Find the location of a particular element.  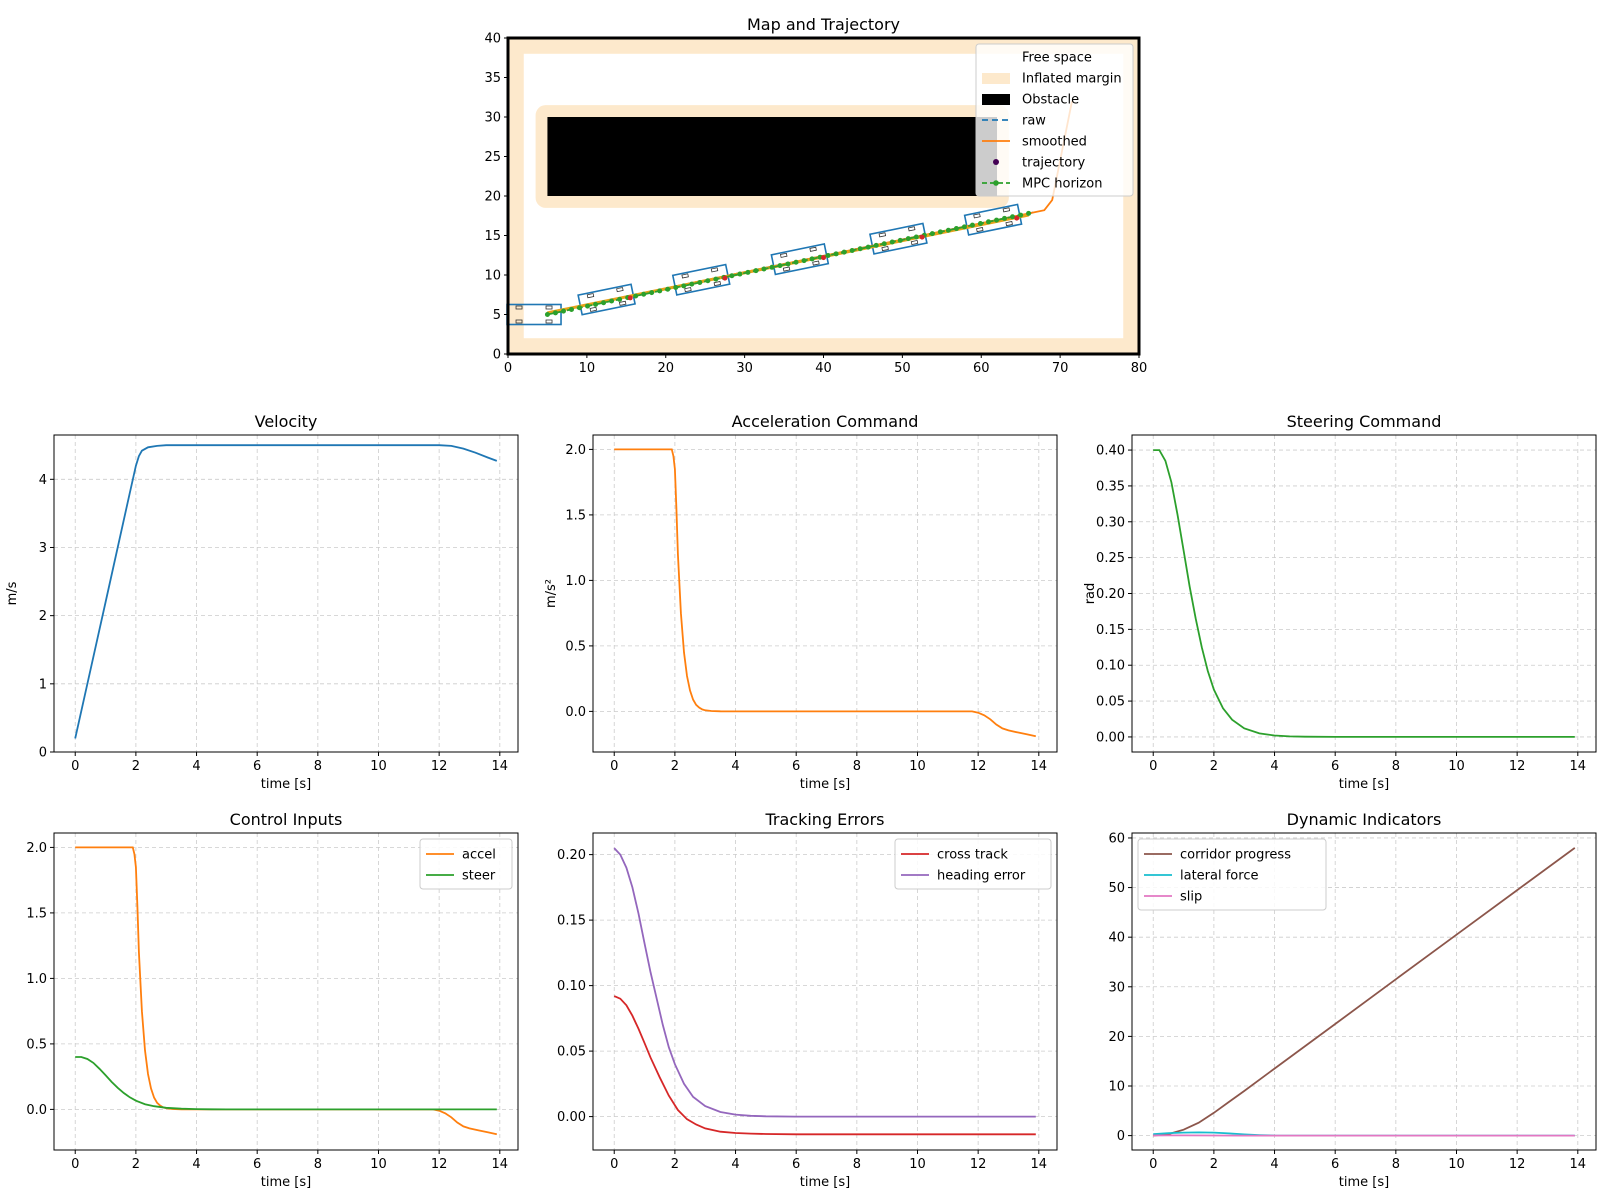

chart-title: Velocity is located at coordinates (286, 421).